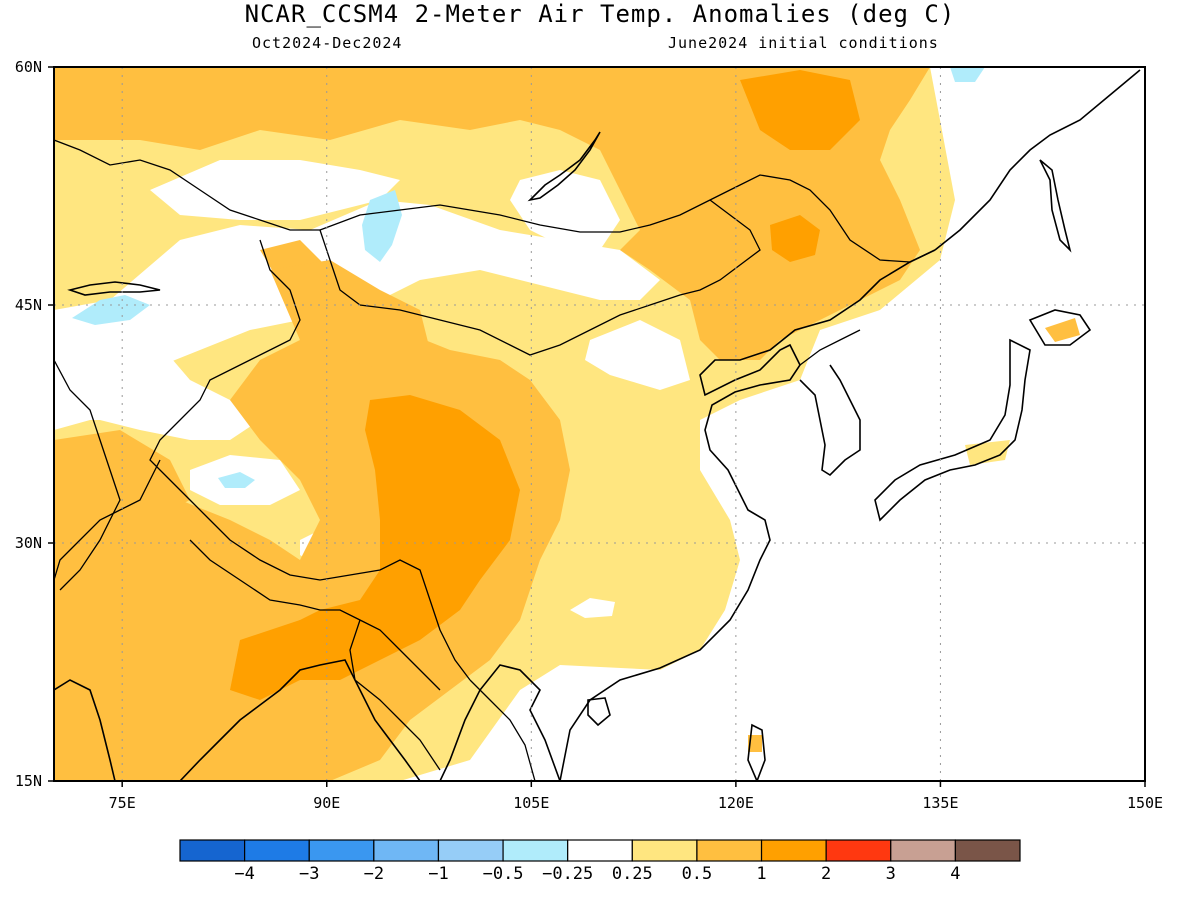 The width and height of the screenshot is (1200, 900). Describe the element at coordinates (244, 874) in the screenshot. I see `colorbar-label: −4` at that location.